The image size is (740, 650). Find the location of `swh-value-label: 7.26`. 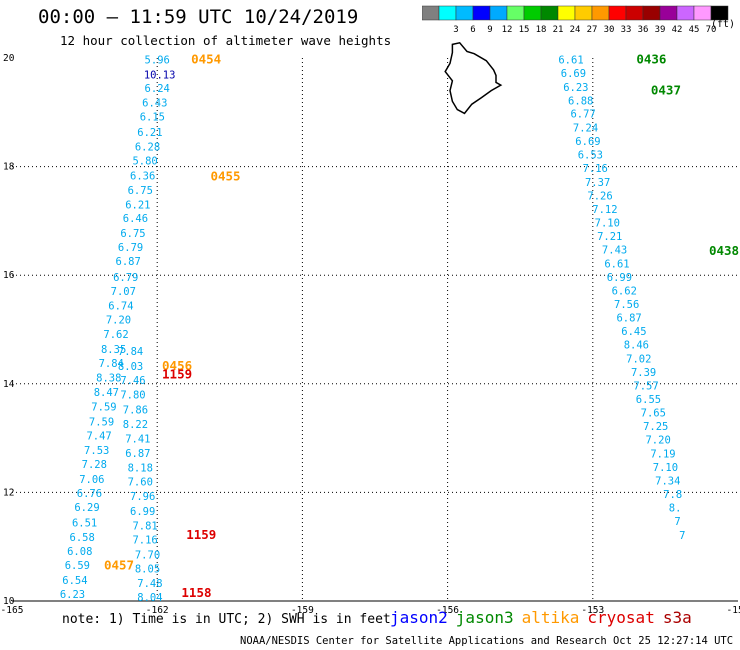

swh-value-label: 7.26 is located at coordinates (599, 196).